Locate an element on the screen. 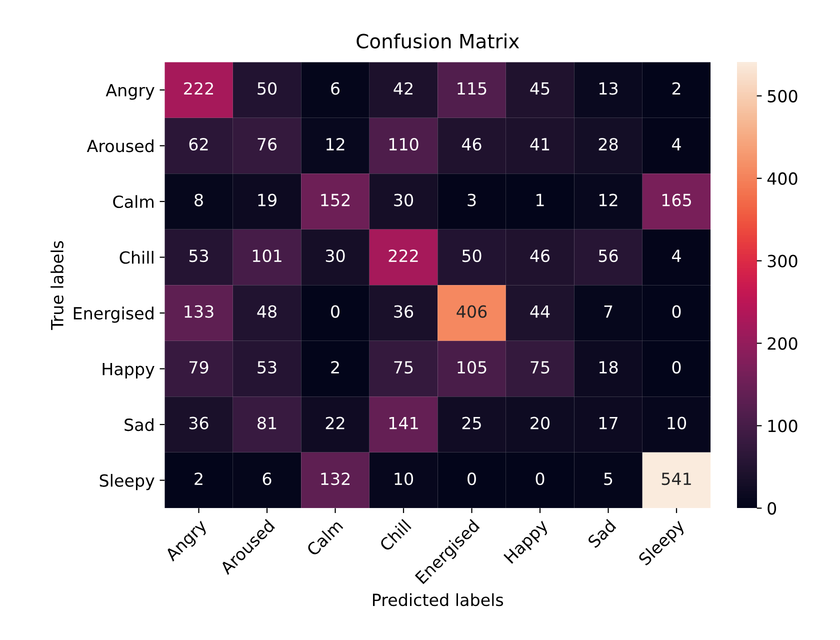  y-axis-title: True labels is located at coordinates (57, 285).